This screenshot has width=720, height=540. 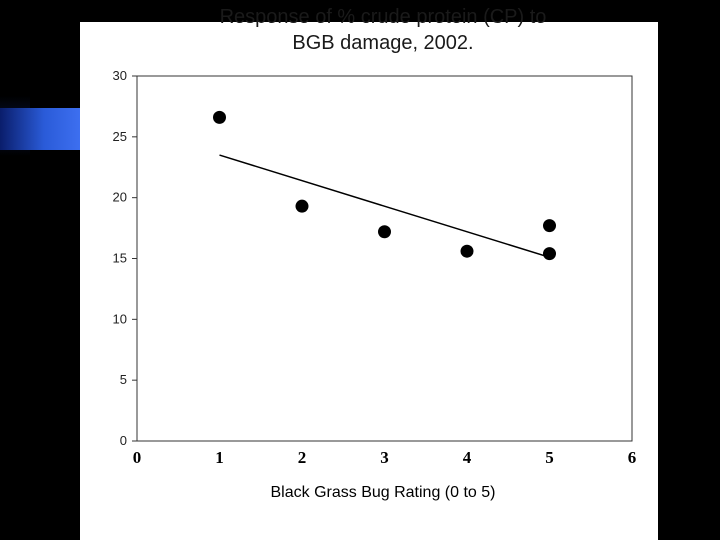 What do you see at coordinates (123, 379) in the screenshot?
I see `y-tick-label: 5` at bounding box center [123, 379].